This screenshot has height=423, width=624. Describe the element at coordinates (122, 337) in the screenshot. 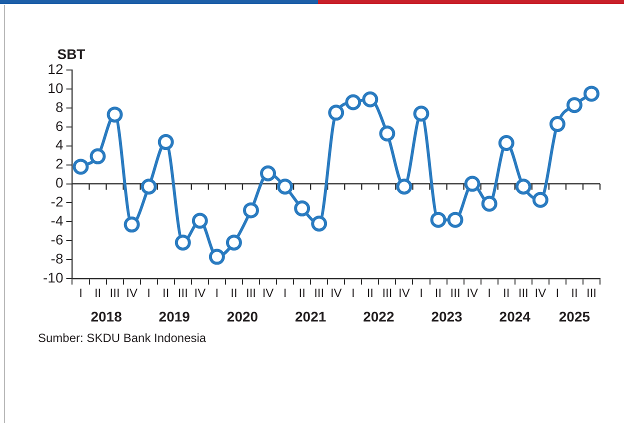

I see `text: Sumber: SKDU Bank Indonesia` at that location.